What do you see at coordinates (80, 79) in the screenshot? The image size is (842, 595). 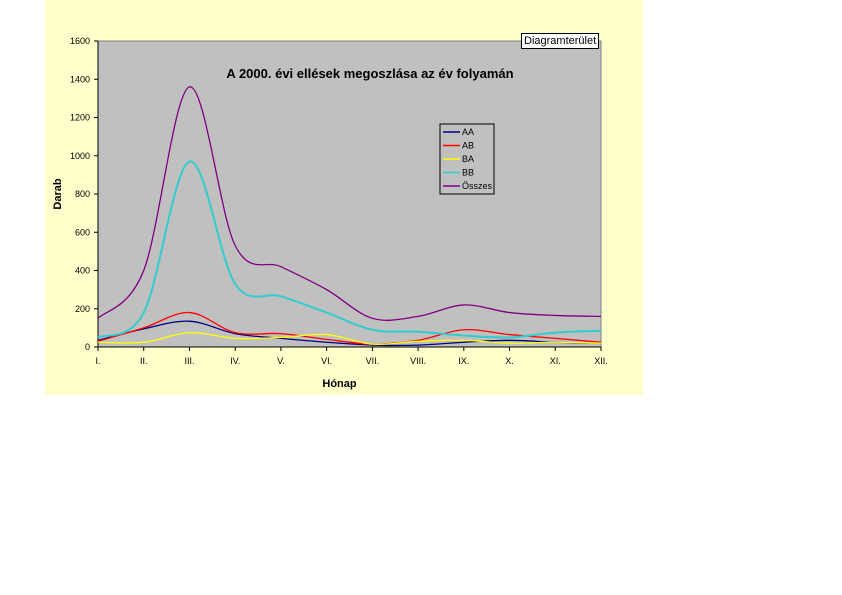 I see `y-tick-label: 1400` at bounding box center [80, 79].